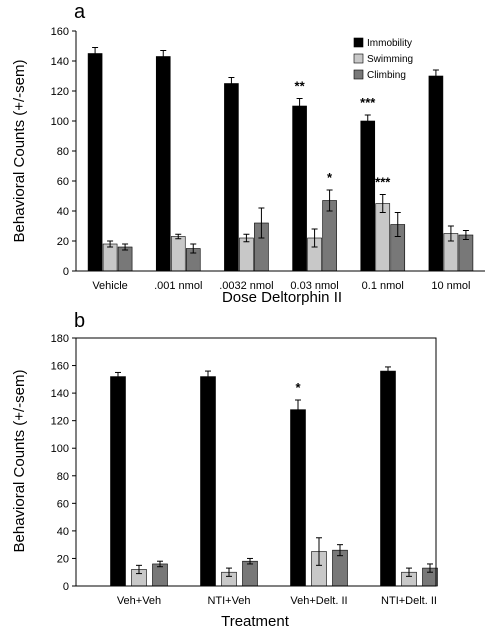 The height and width of the screenshot is (644, 492). I want to click on c1-bar-immobility-veh-veh, so click(118, 481).